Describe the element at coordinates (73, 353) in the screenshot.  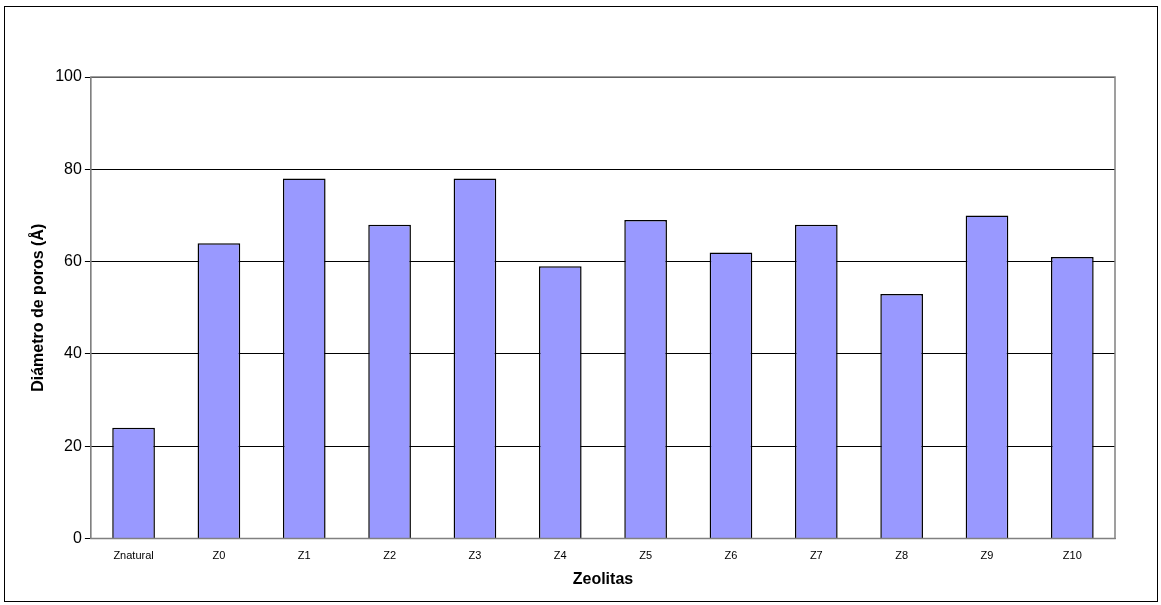
I see `y-tick-label: 40` at that location.